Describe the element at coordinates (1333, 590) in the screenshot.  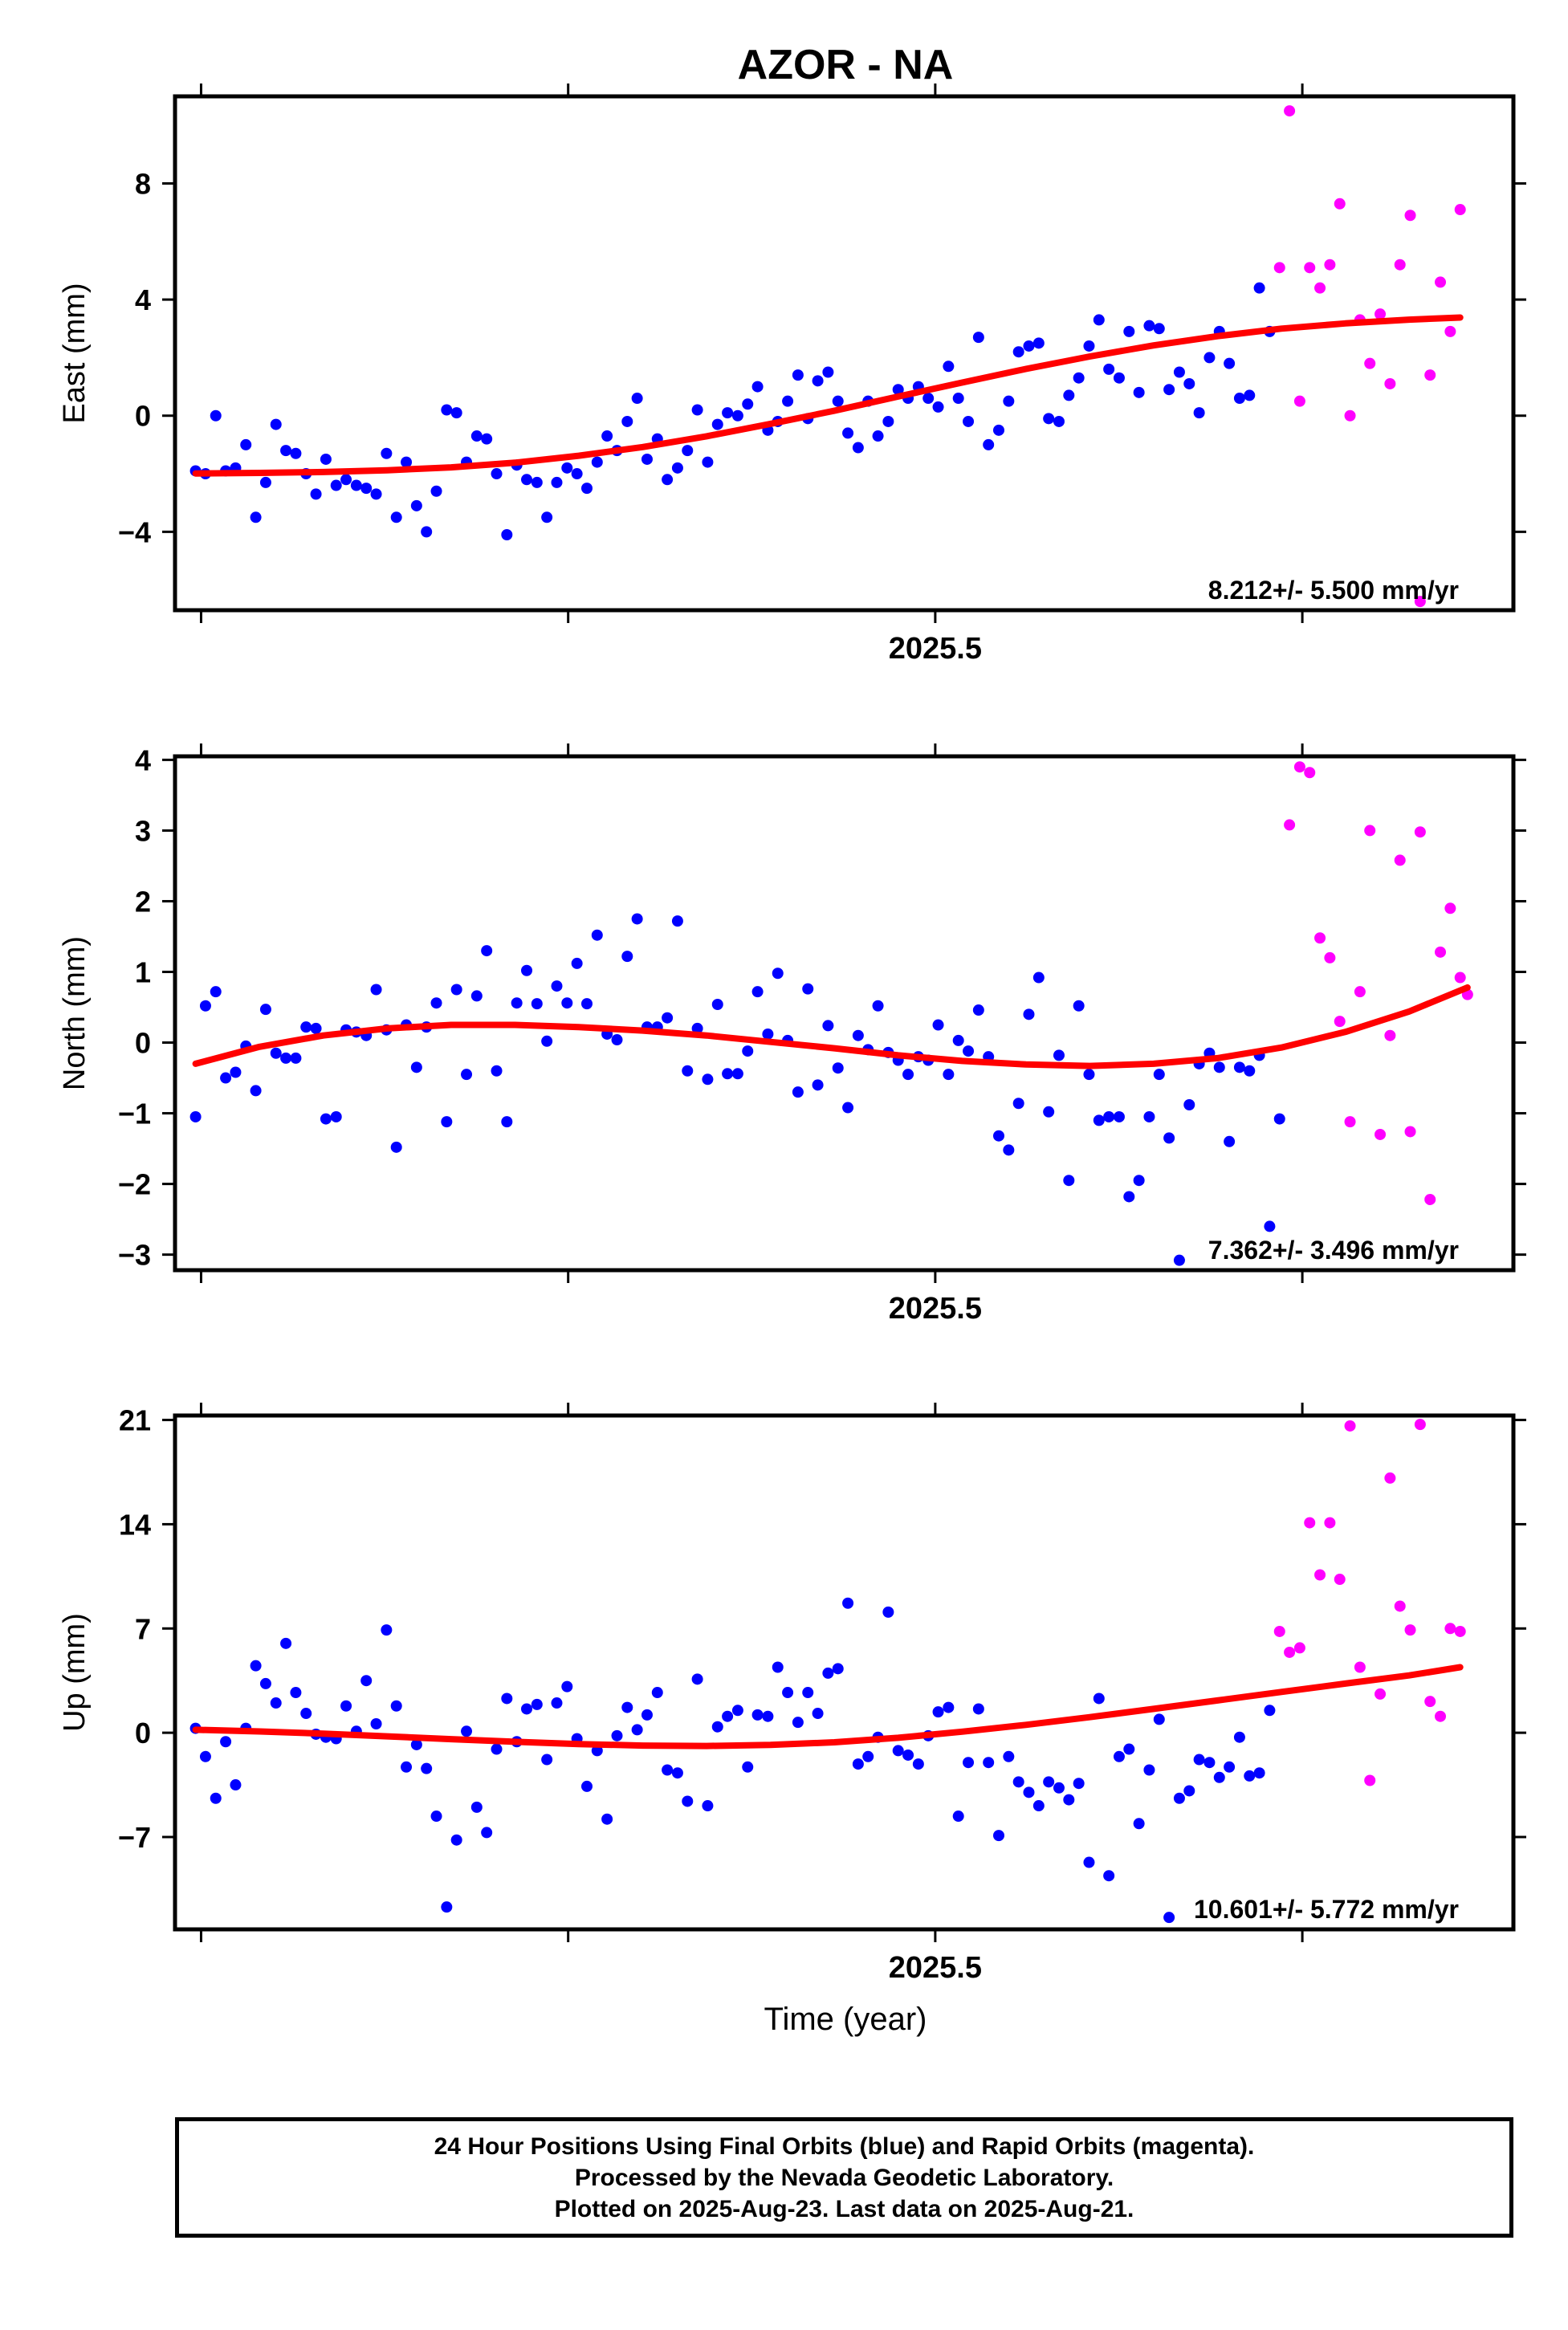
I see `velocity-rate-label: 8.212+/- 5.500 mm/yr` at that location.